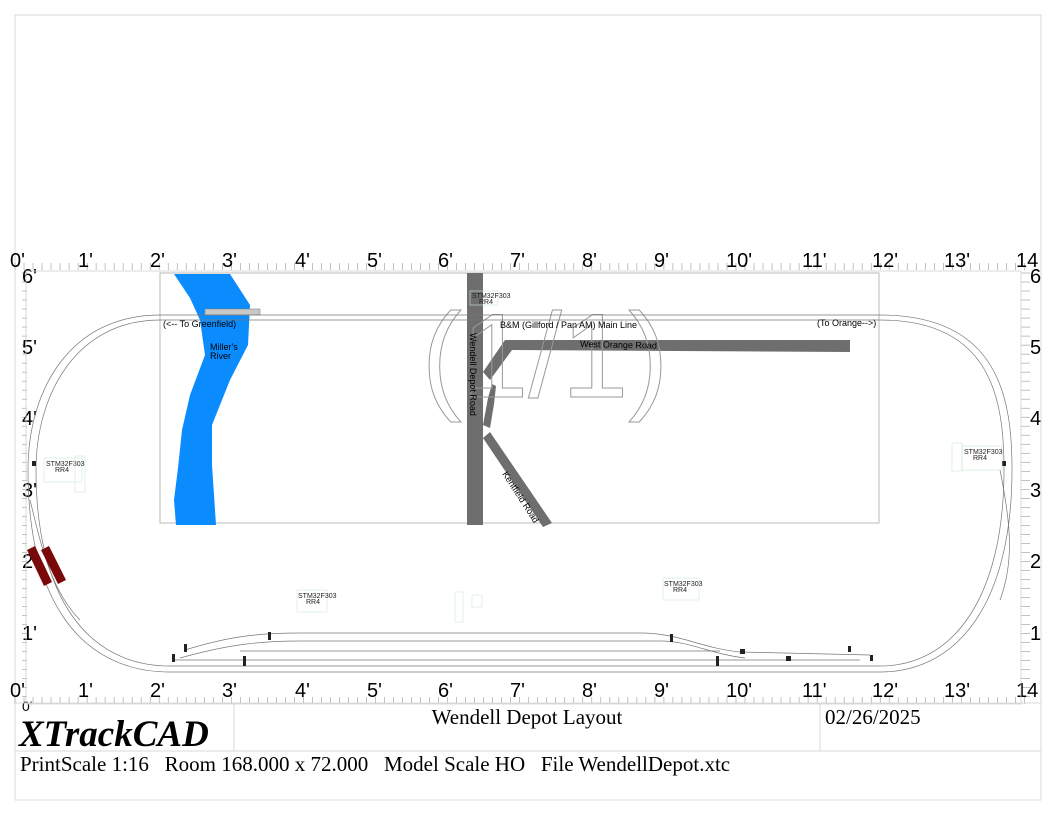 The height and width of the screenshot is (816, 1056). Describe the element at coordinates (666, 360) in the screenshot. I see `west-orange-road` at that location.